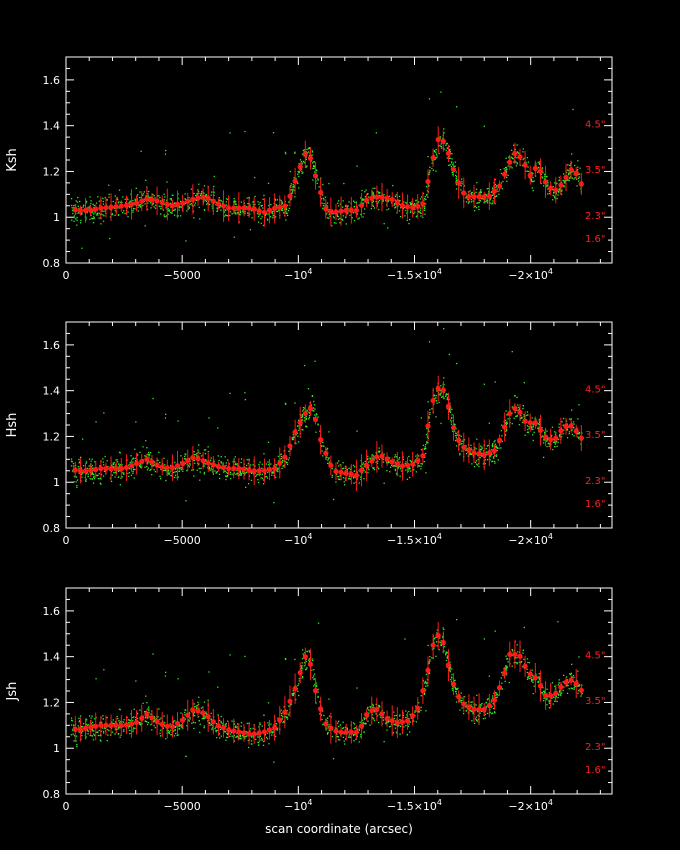 This screenshot has height=850, width=680. I want to click on x-tick-label: −104, so click(298, 805).